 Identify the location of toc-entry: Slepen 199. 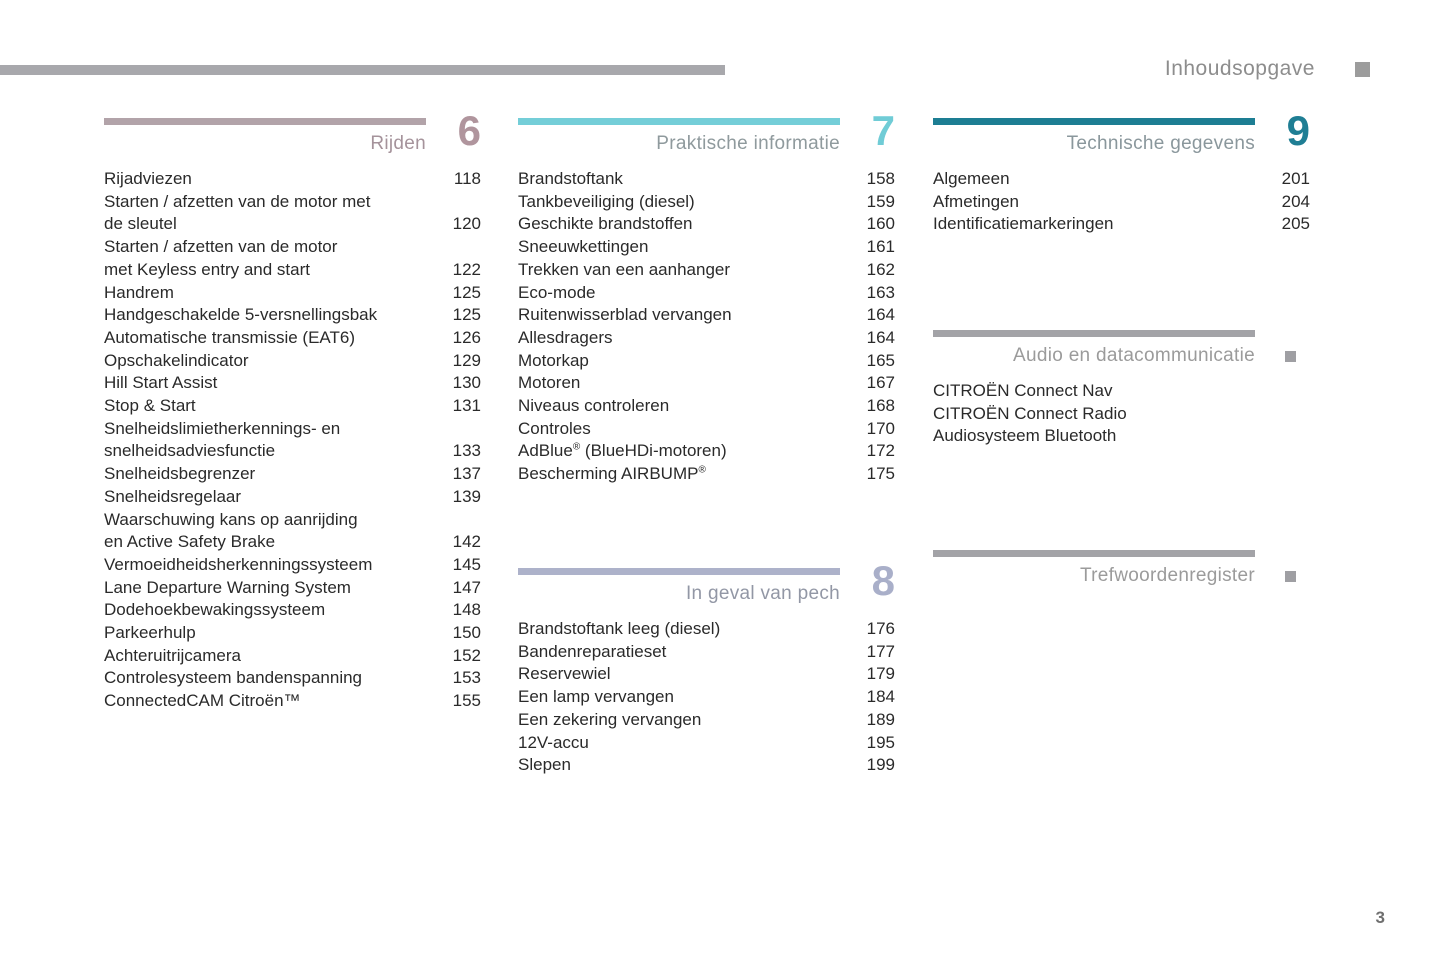
(706, 765).